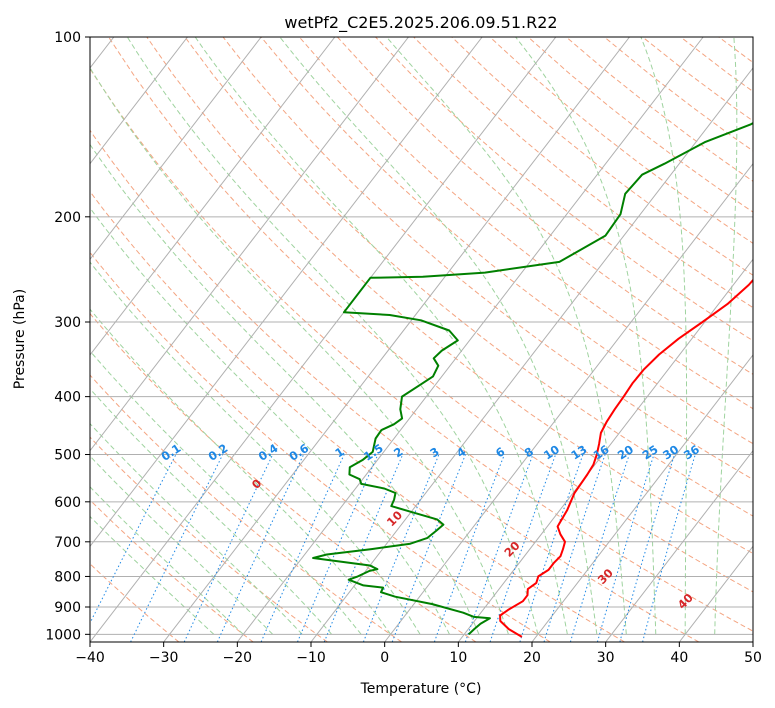 The height and width of the screenshot is (708, 775). Describe the element at coordinates (605, 576) in the screenshot. I see `moist-adiabat-label: 30` at that location.